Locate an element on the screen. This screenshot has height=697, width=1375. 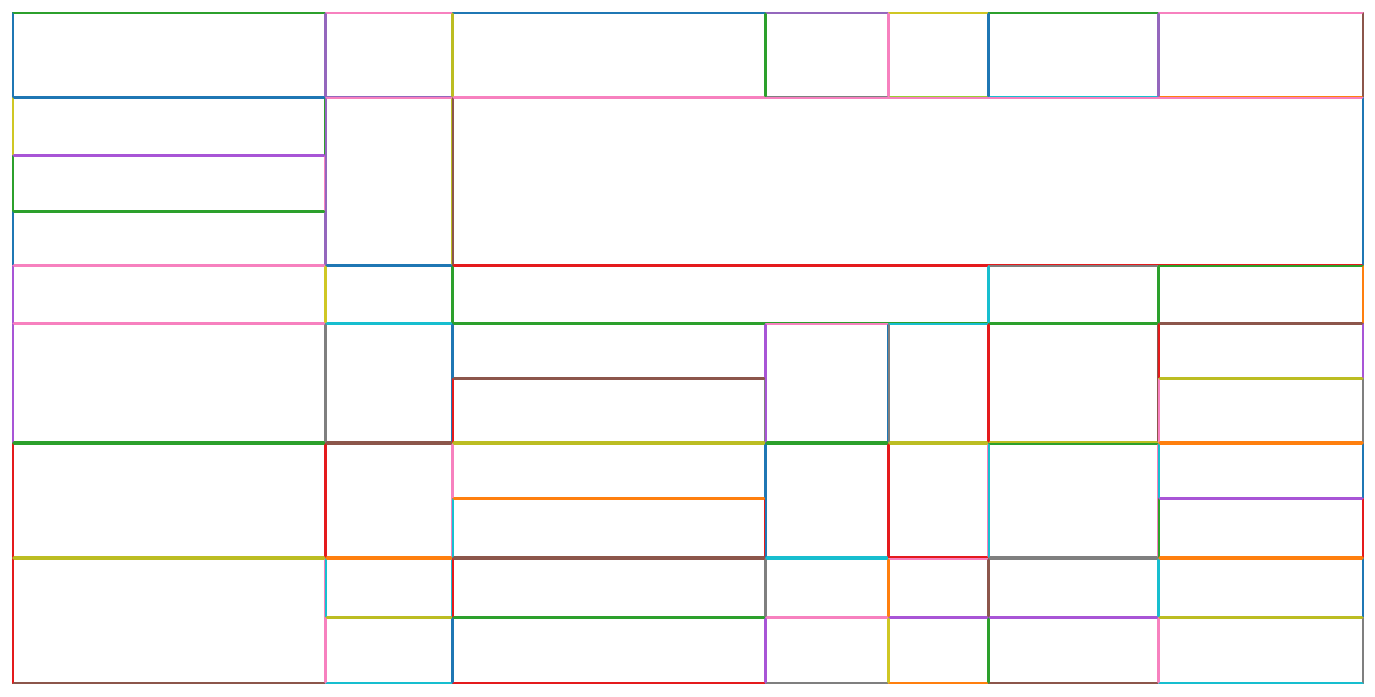
cell-r1c5-label: cell-r1c5 is located at coordinates (938, 55).